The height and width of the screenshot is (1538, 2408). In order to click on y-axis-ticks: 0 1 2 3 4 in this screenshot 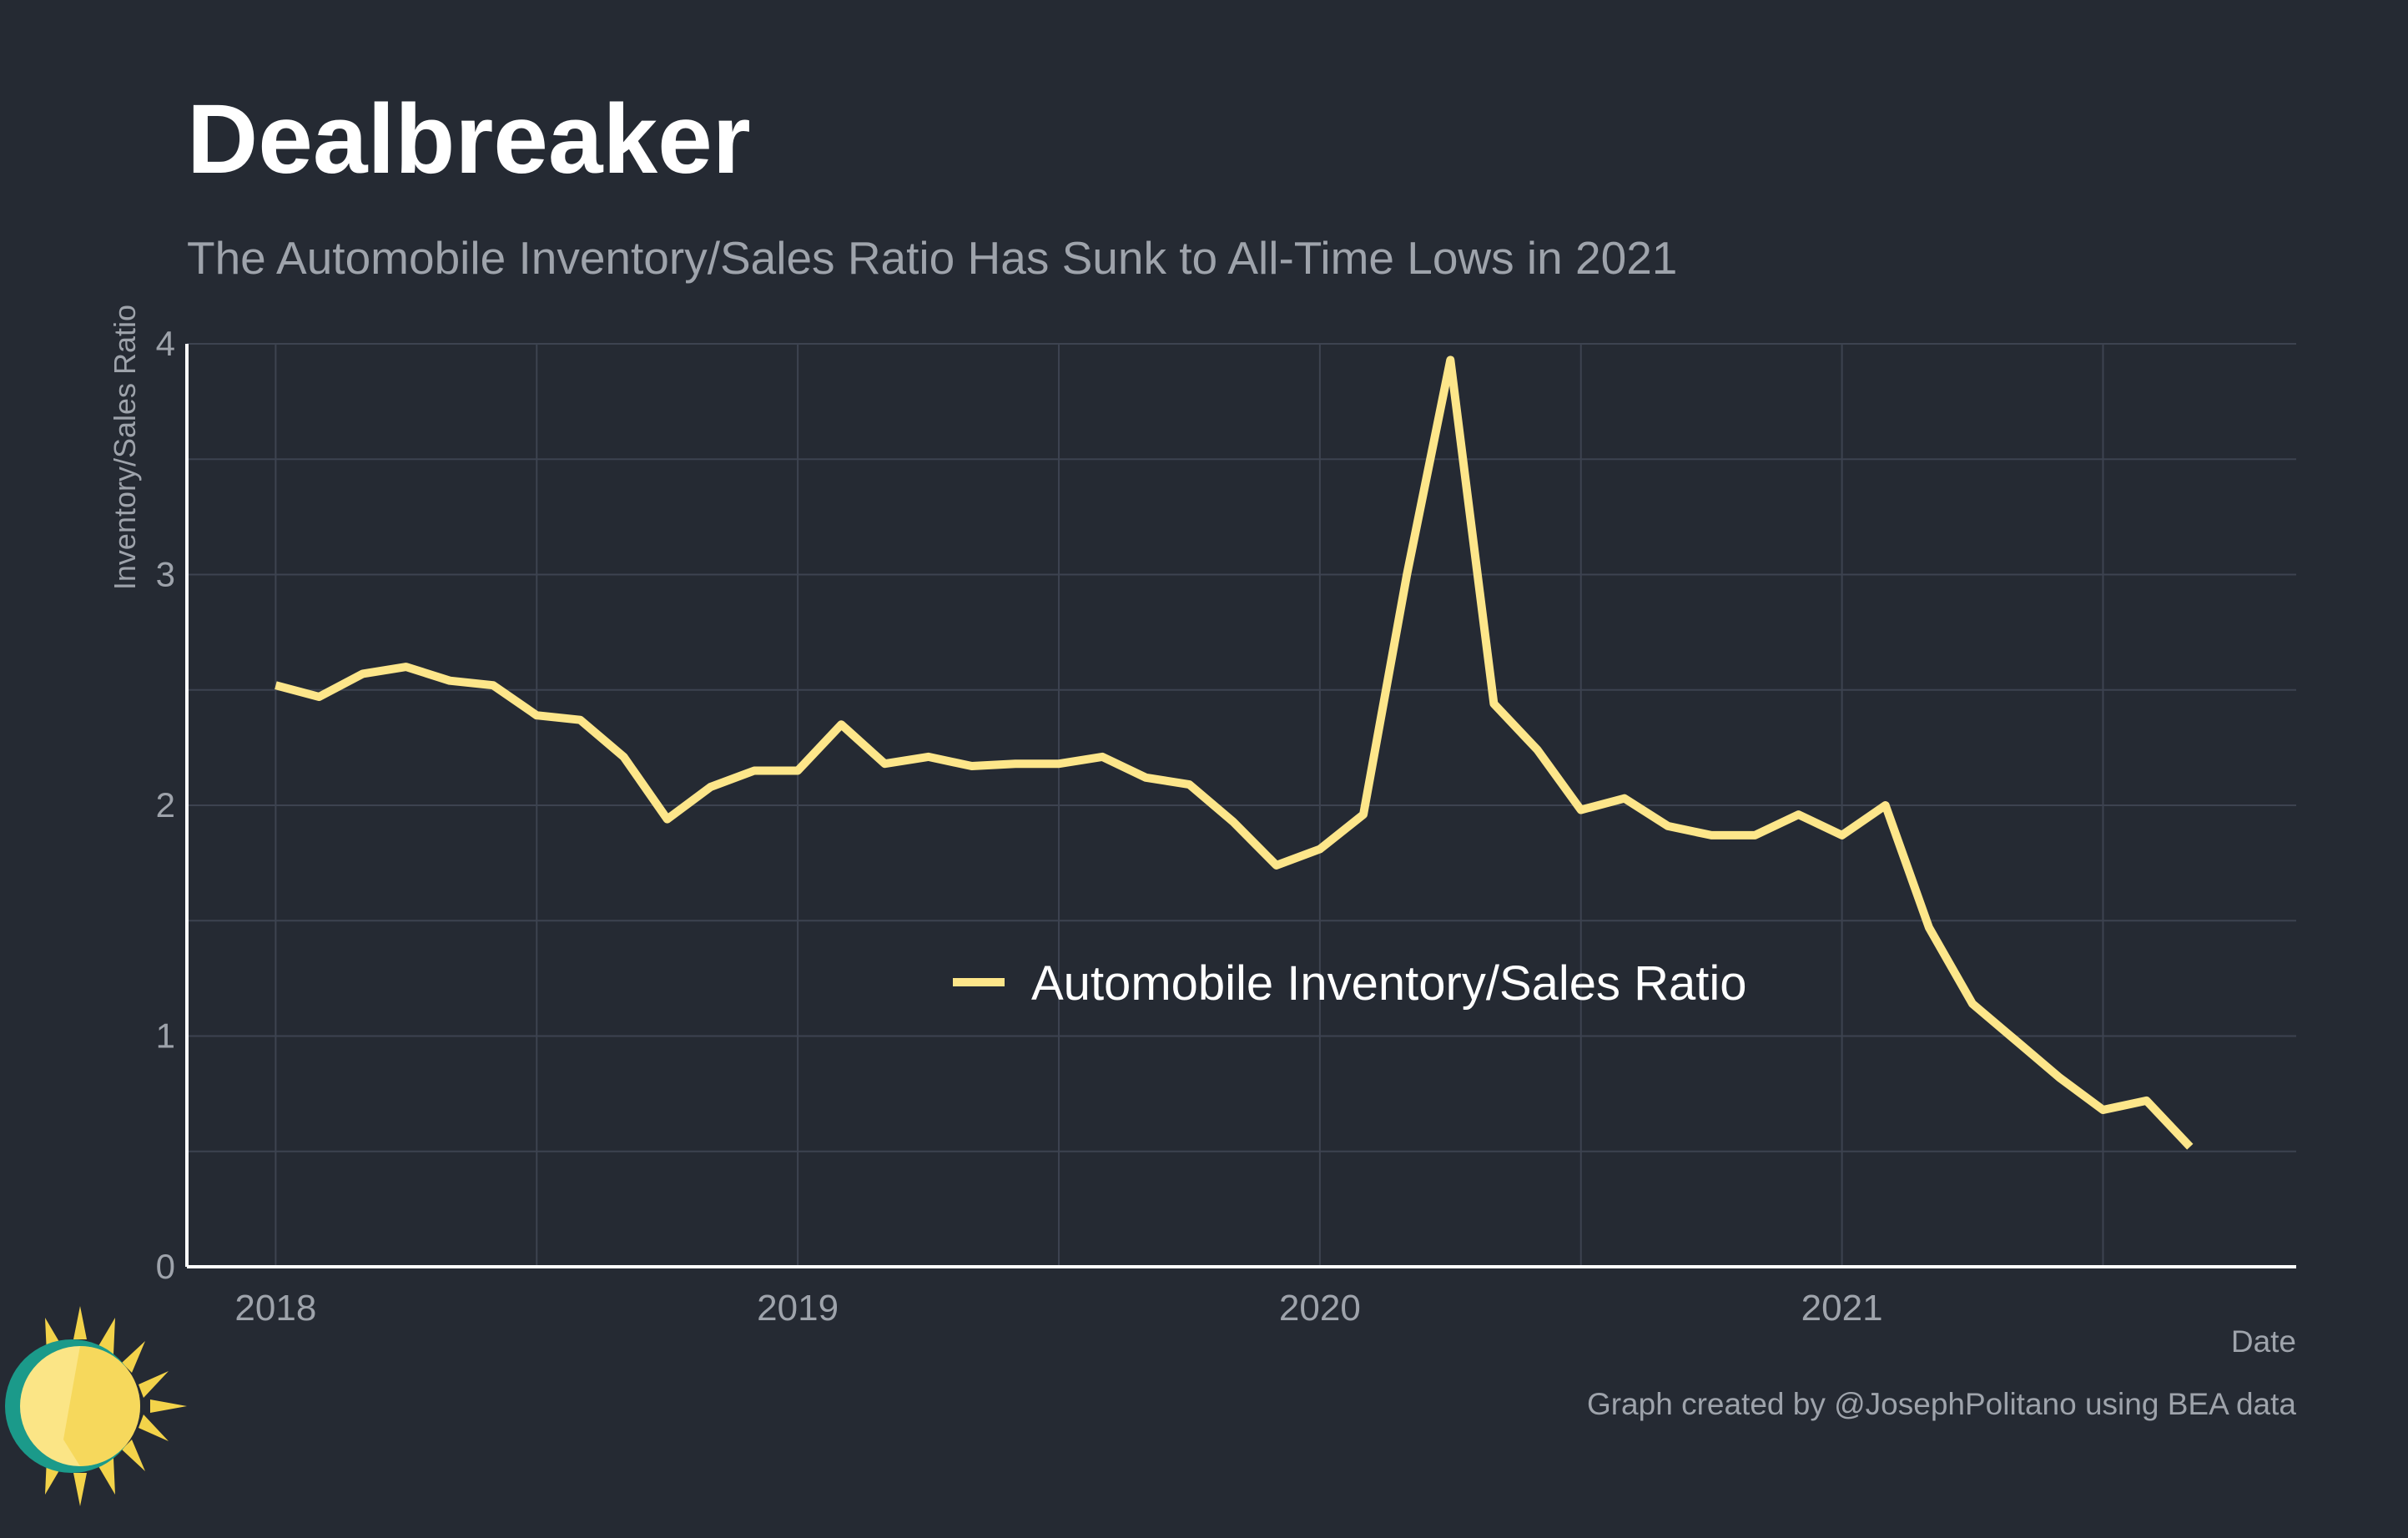, I will do `click(165, 805)`.